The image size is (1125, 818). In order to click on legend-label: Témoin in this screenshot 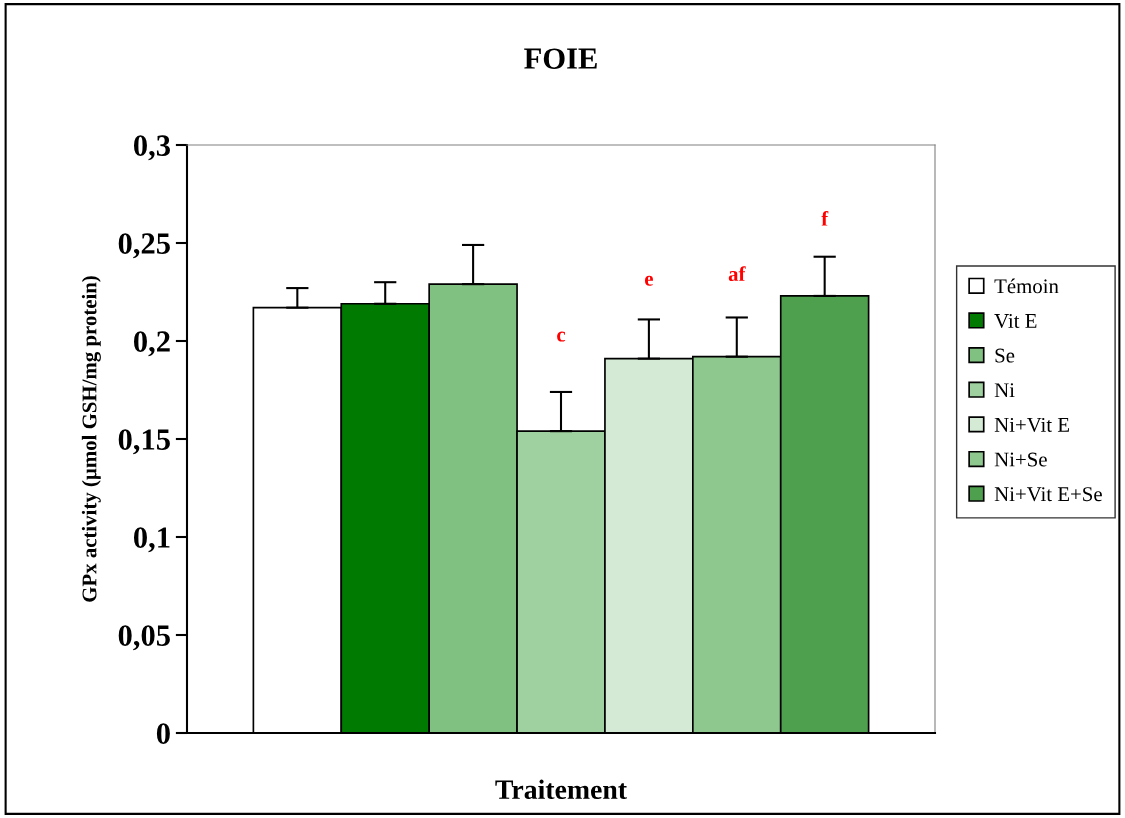, I will do `click(1026, 286)`.